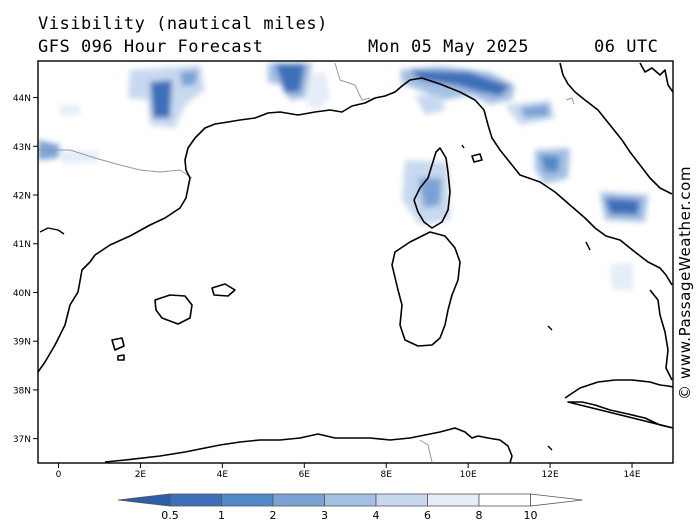 The image size is (700, 525). What do you see at coordinates (144, 500) in the screenshot?
I see `legend-arrow-low` at bounding box center [144, 500].